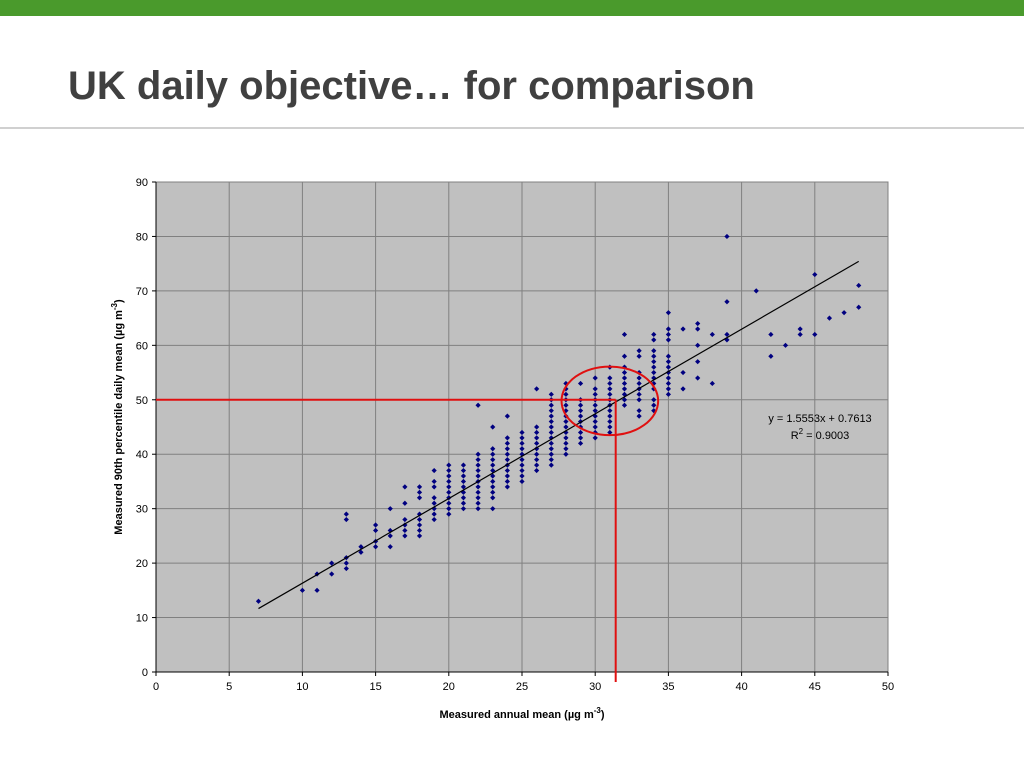 The height and width of the screenshot is (768, 1024). Describe the element at coordinates (888, 687) in the screenshot. I see `x-tick-label: 50` at that location.